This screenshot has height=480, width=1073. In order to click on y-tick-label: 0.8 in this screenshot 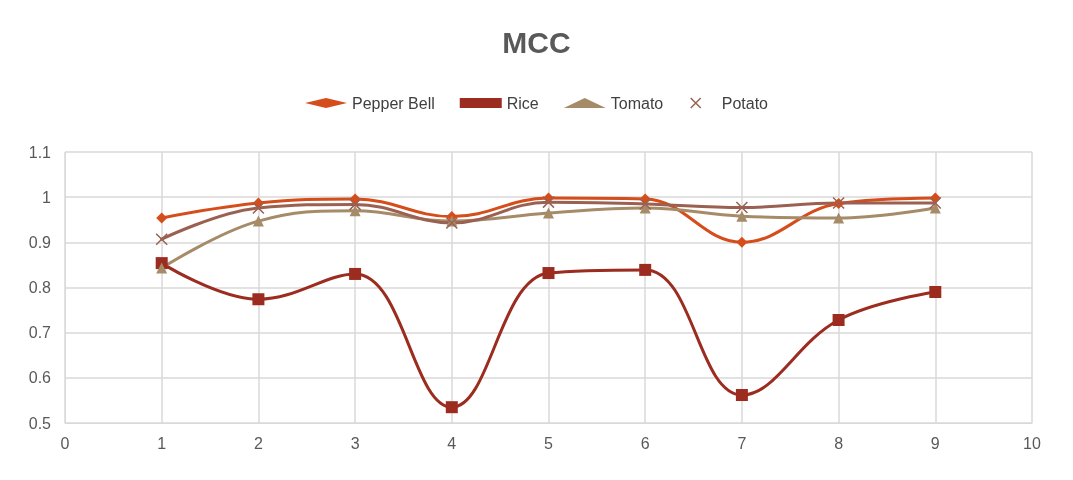, I will do `click(40, 287)`.